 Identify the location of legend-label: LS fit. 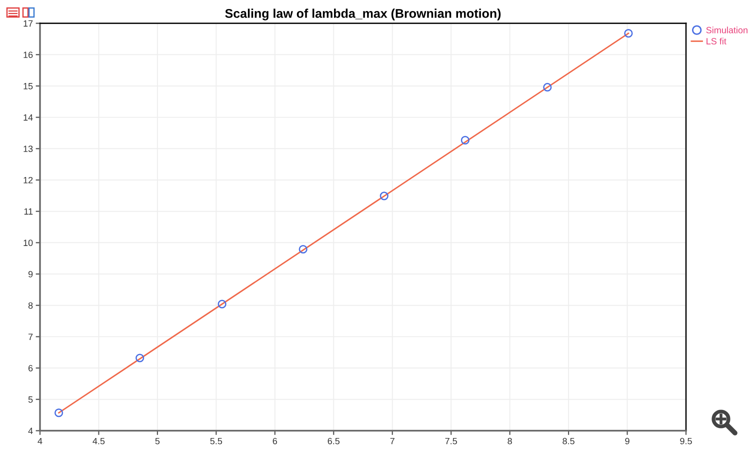
(716, 41).